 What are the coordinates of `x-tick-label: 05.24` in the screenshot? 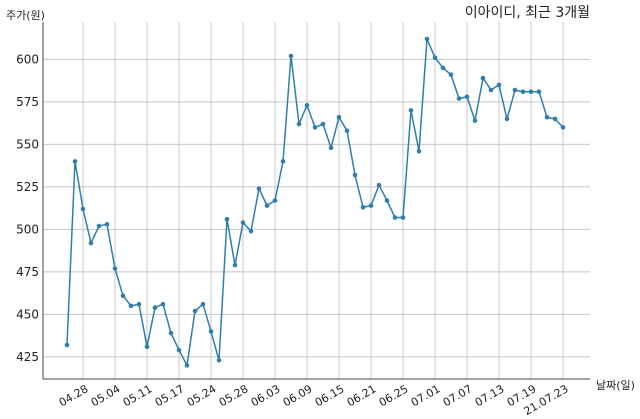 It's located at (202, 395).